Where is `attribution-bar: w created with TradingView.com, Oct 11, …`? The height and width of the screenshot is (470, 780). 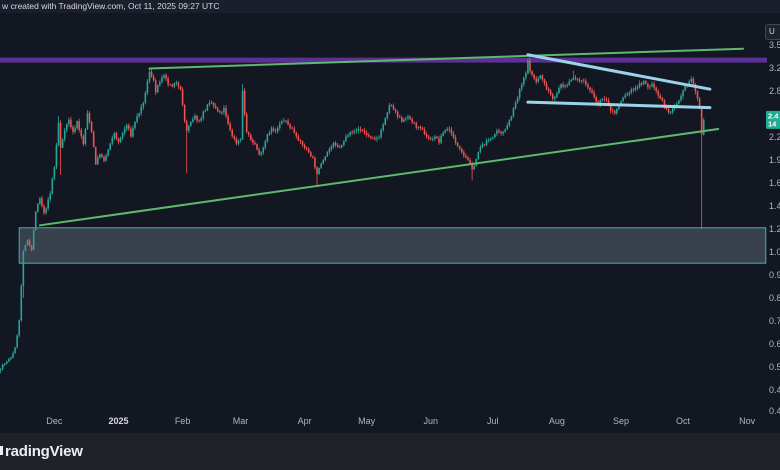 attribution-bar: w created with TradingView.com, Oct 11, … is located at coordinates (390, 6).